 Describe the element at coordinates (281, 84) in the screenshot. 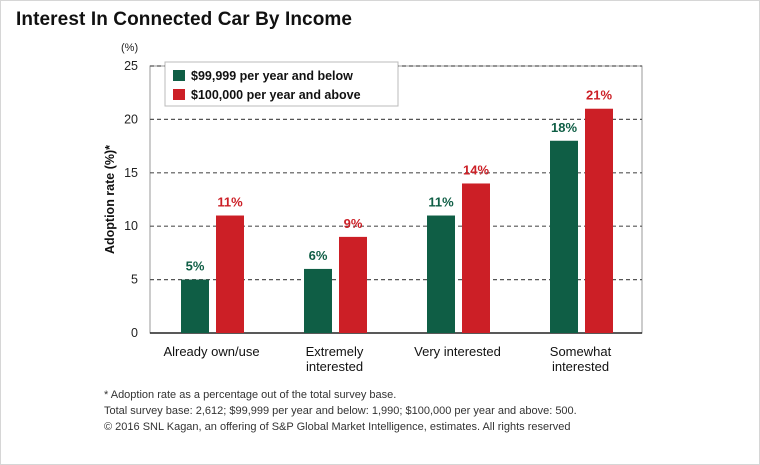

I see `legend-box` at that location.